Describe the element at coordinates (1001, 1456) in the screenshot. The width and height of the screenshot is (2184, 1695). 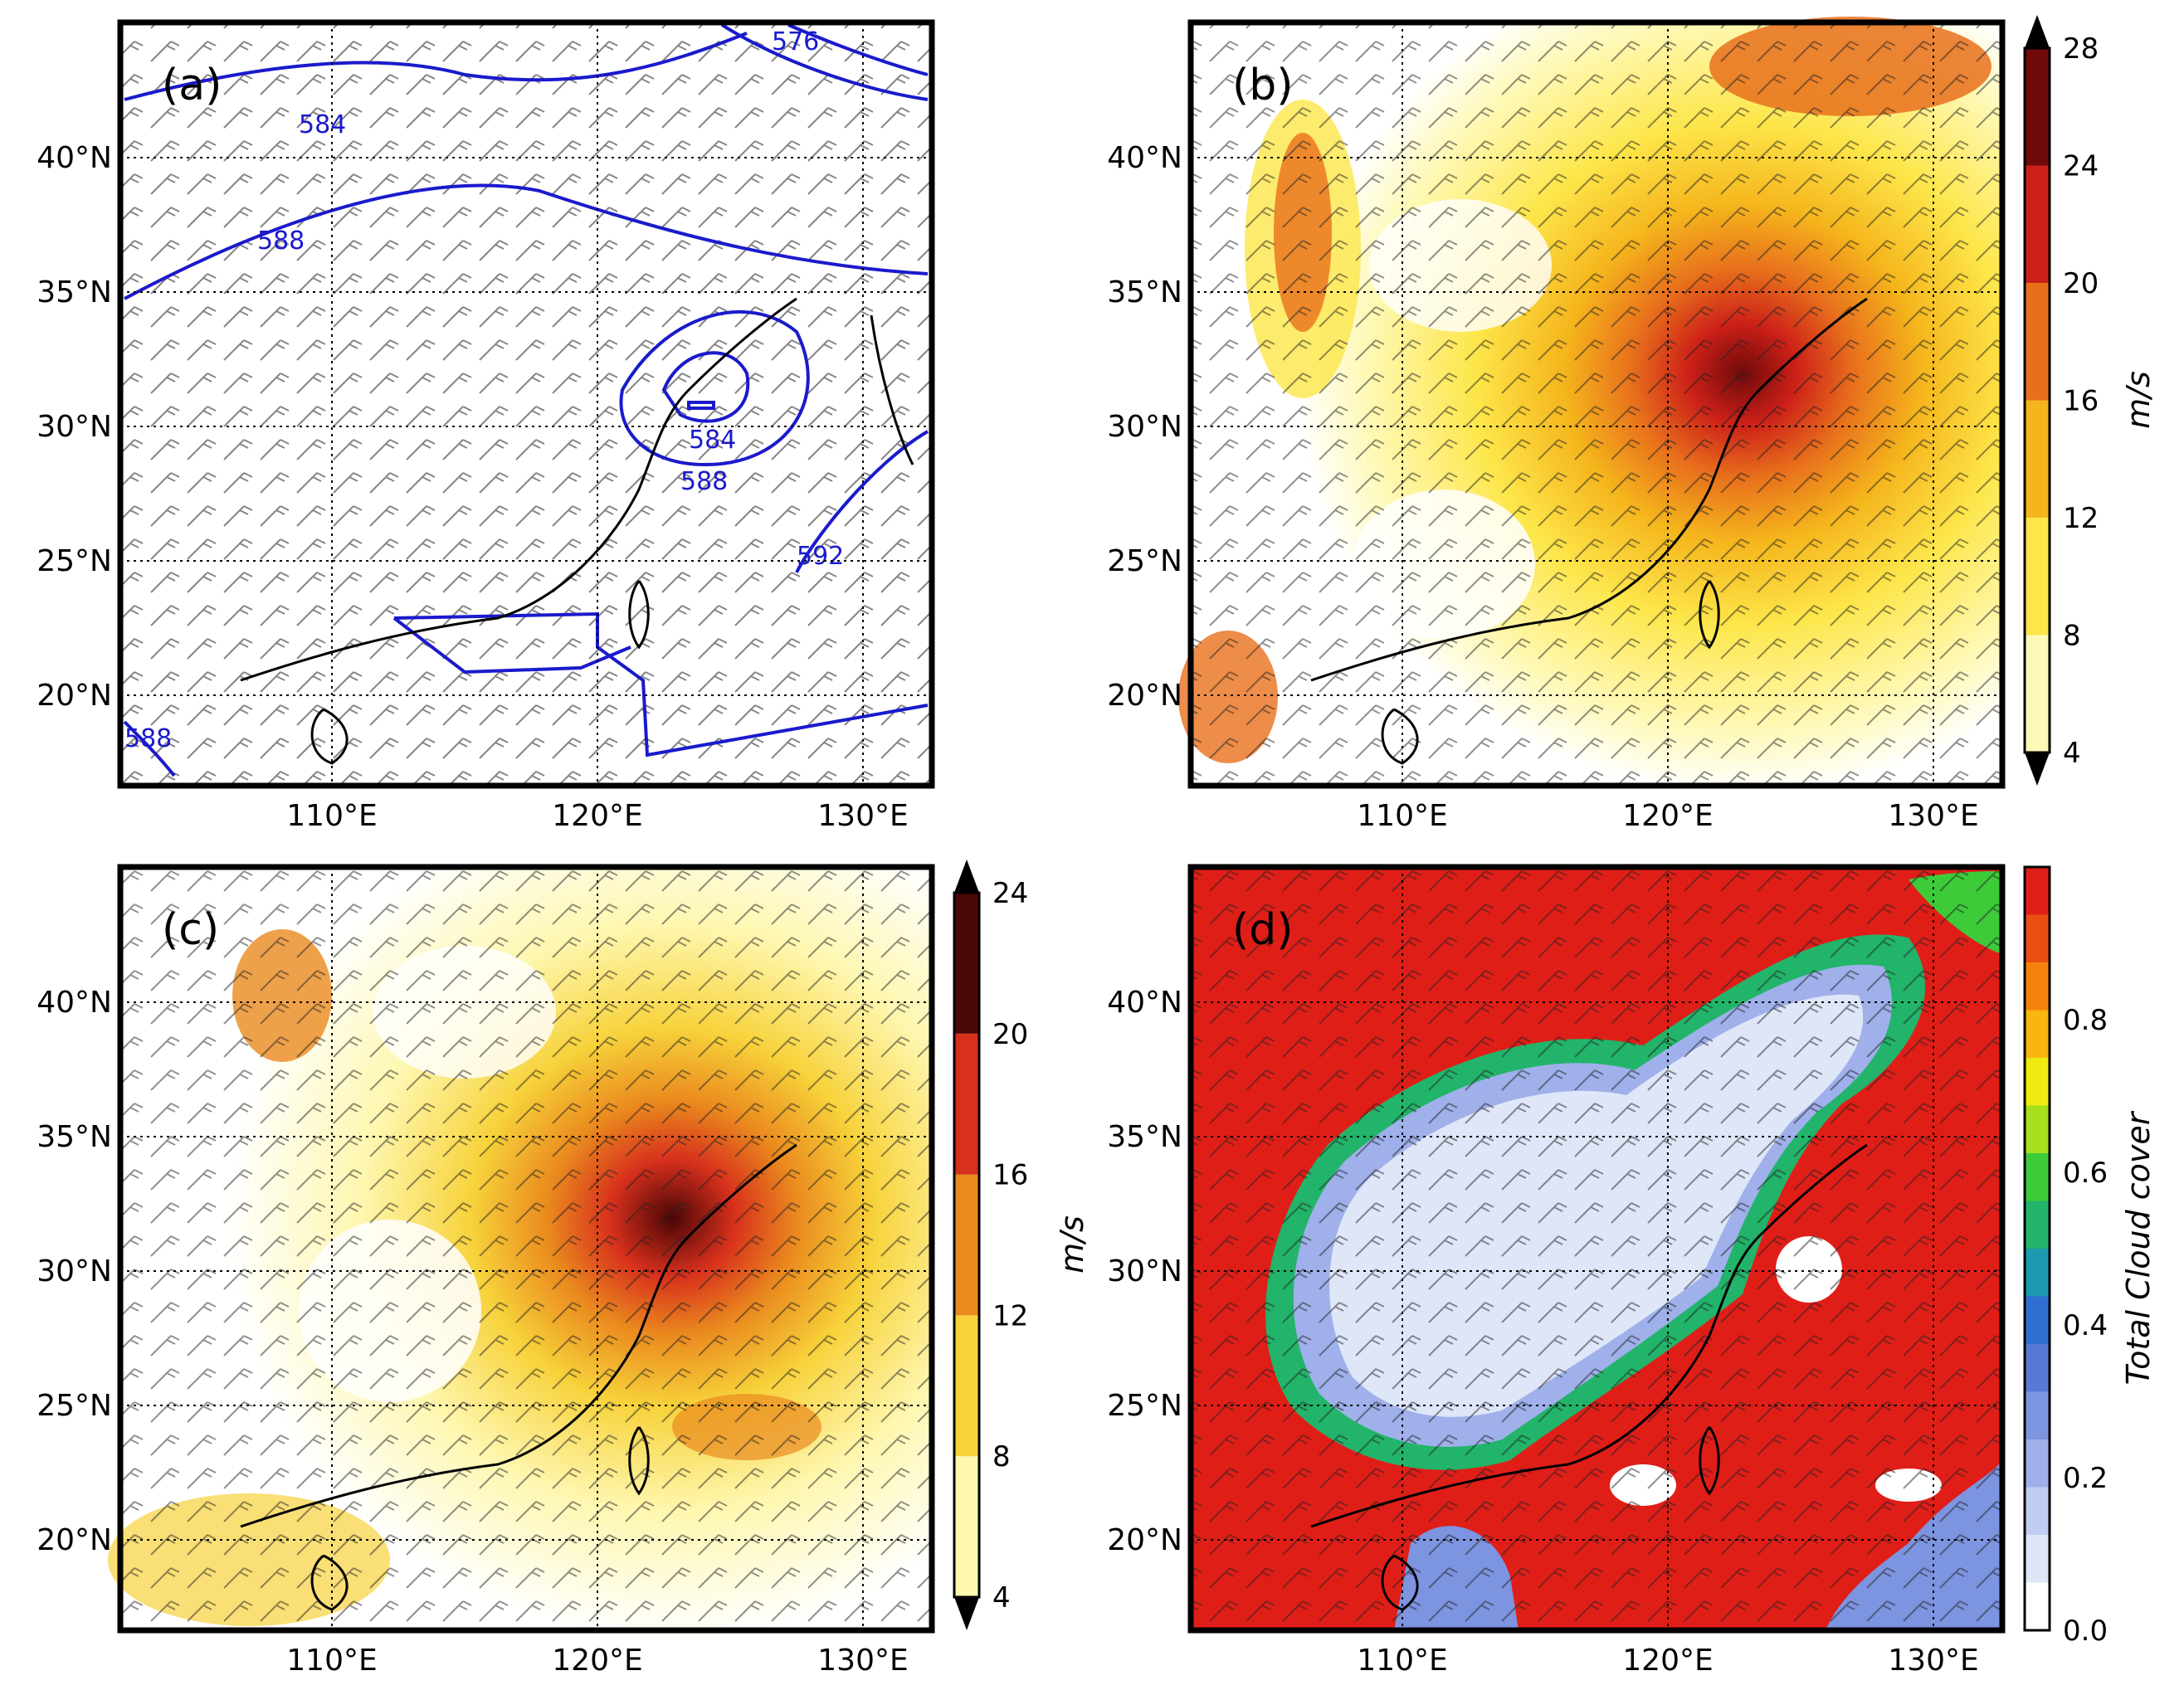
I see `colorbar-tick-label: 8` at that location.